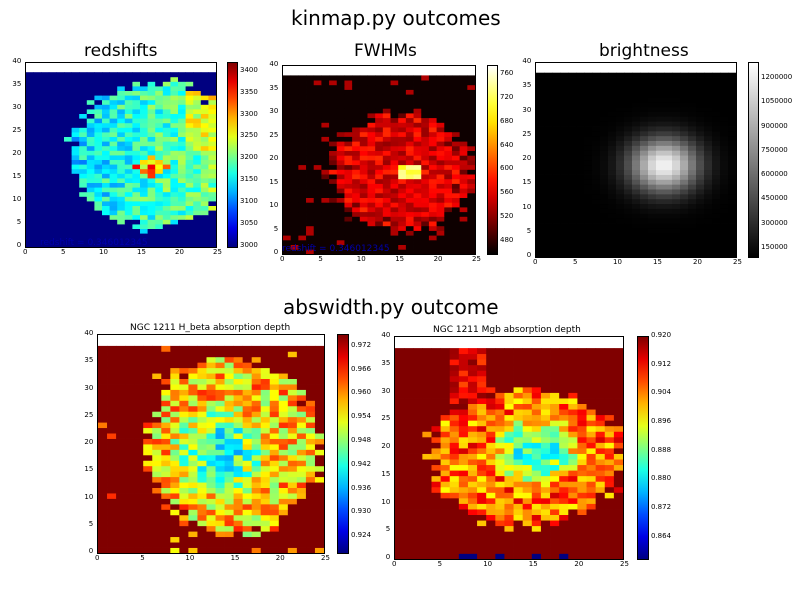 This screenshot has width=796, height=613. Describe the element at coordinates (89, 496) in the screenshot. I see `y-tick-label: 10` at that location.